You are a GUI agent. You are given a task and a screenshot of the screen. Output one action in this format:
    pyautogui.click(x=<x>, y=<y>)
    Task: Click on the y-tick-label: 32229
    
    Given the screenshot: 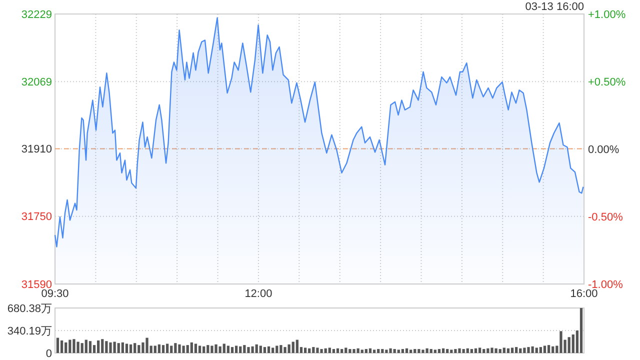 What is the action you would take?
    pyautogui.click(x=36, y=14)
    